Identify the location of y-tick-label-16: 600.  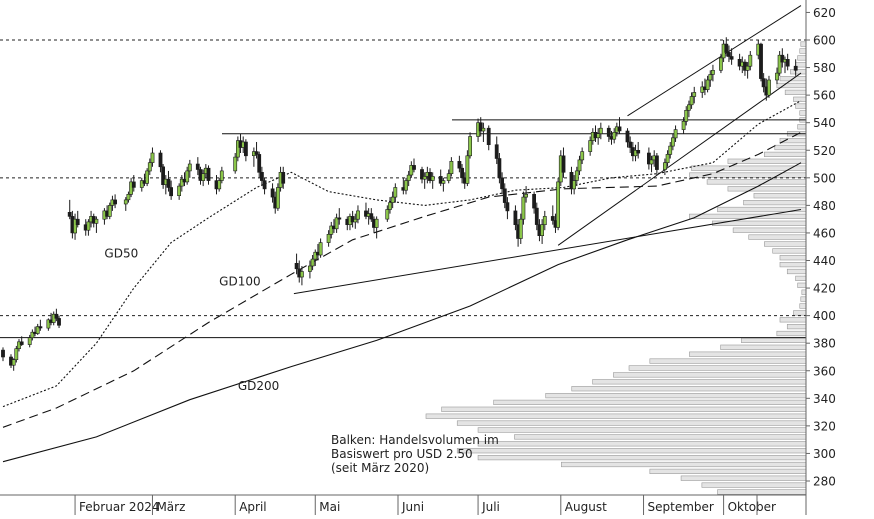
(824, 41).